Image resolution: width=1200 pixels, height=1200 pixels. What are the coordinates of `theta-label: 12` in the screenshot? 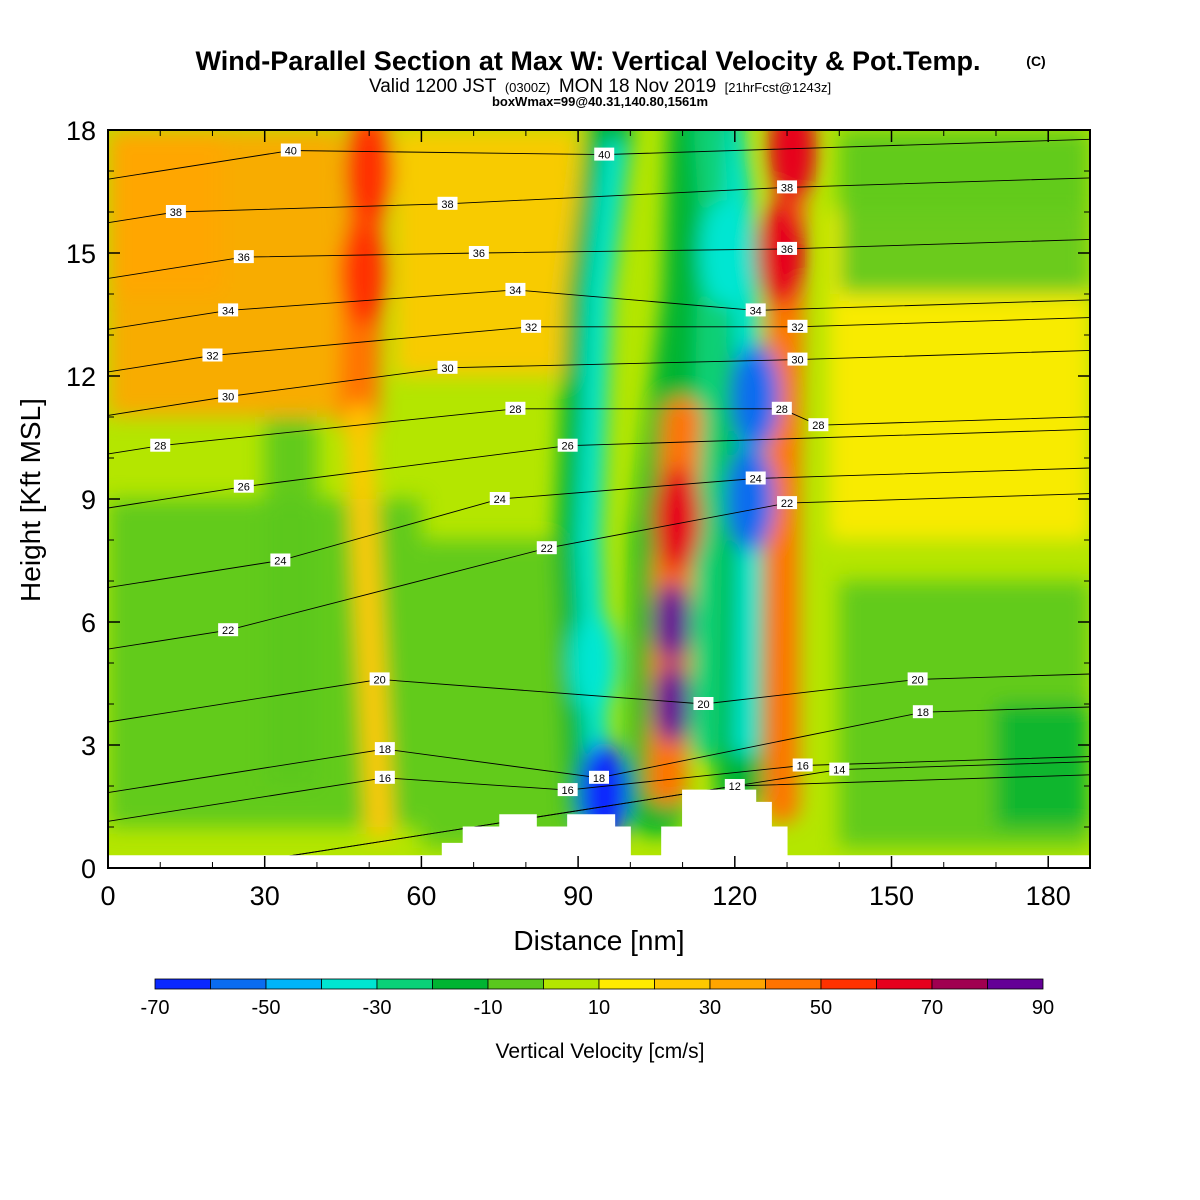 It's located at (734, 786).